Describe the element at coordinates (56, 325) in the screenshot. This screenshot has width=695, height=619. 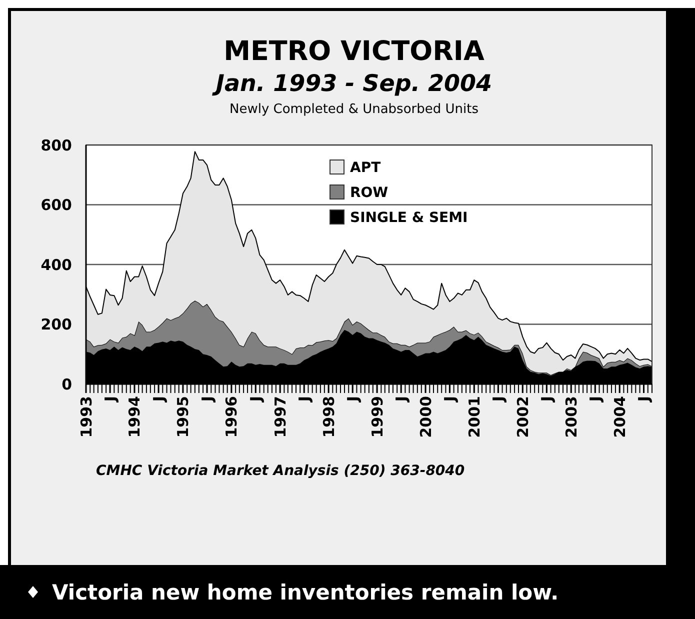
I see `y-tick-label: 200` at that location.